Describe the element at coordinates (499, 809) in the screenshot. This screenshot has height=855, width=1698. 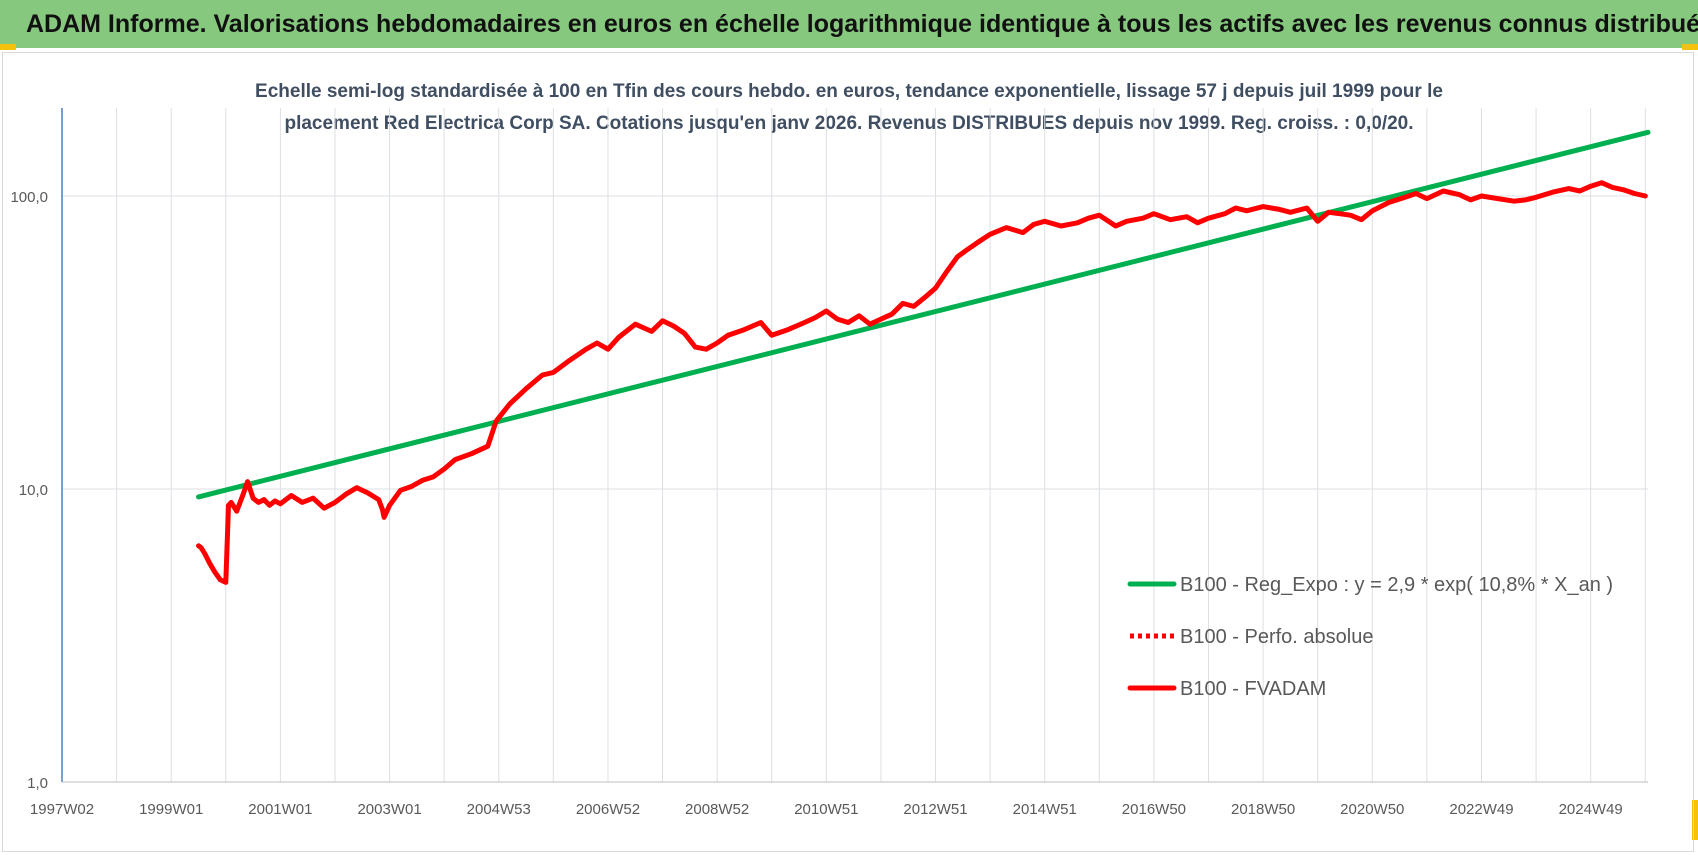
I see `x-tick-label: 2004W53` at that location.